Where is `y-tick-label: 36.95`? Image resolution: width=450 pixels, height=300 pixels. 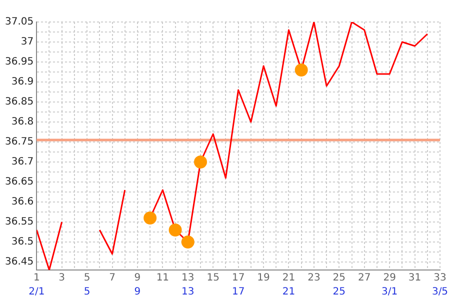
y-tick-label: 36.95 is located at coordinates (19, 62).